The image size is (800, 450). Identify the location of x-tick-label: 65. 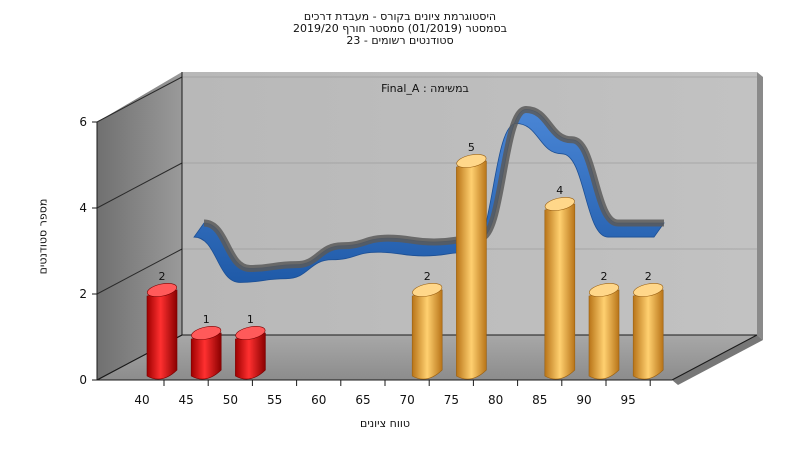
(362, 400).